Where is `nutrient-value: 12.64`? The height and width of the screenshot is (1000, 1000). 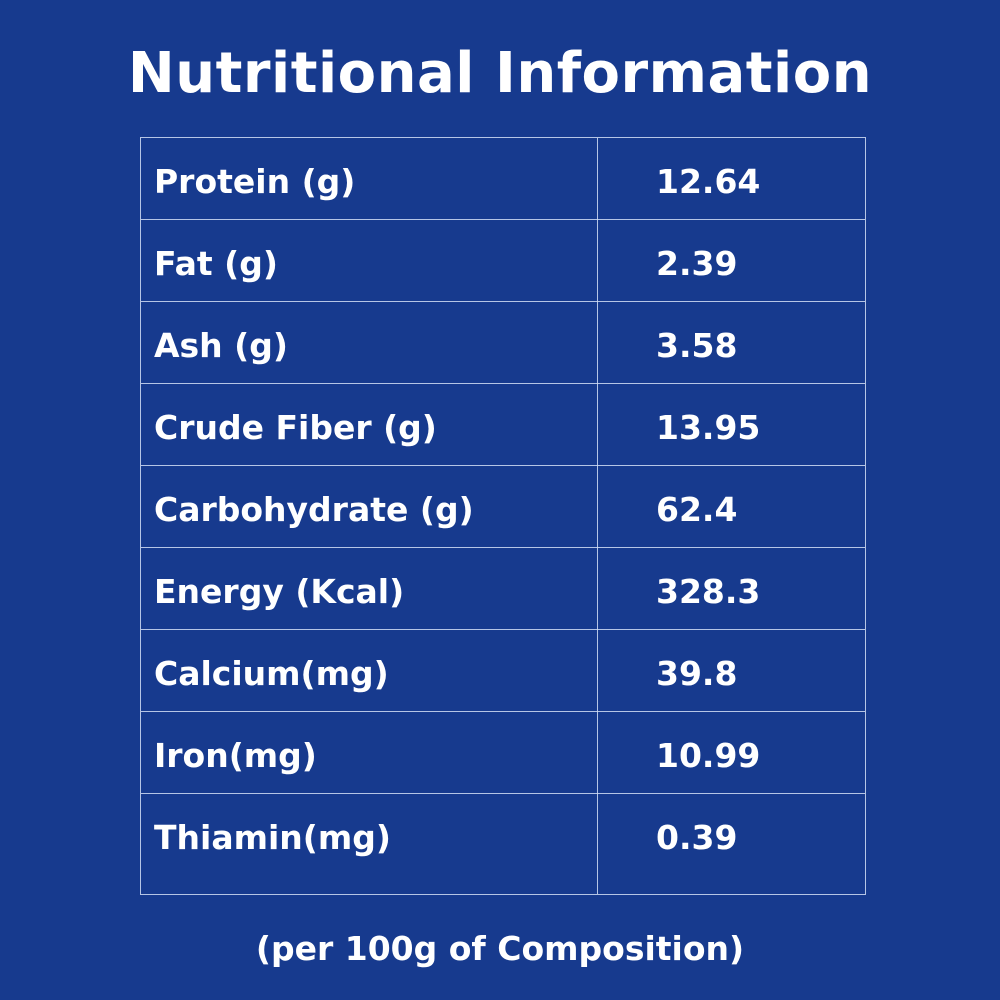
nutrient-value: 12.64 is located at coordinates (708, 181).